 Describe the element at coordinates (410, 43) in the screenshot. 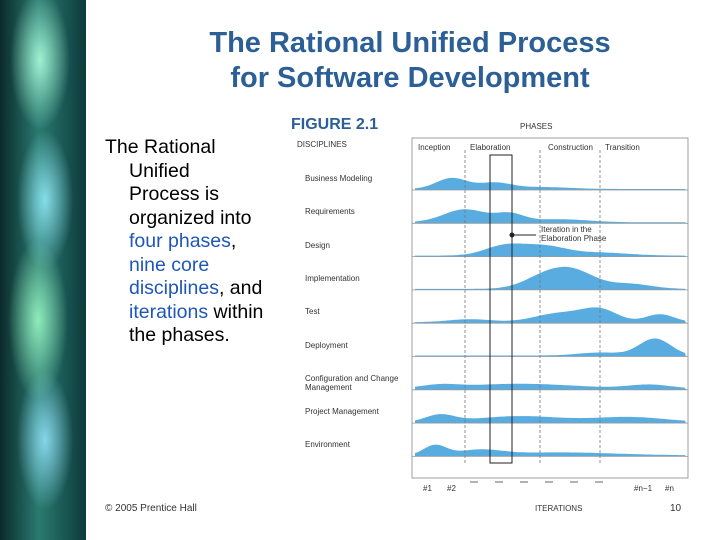

I see `title-line: The Rational Unified Process` at that location.